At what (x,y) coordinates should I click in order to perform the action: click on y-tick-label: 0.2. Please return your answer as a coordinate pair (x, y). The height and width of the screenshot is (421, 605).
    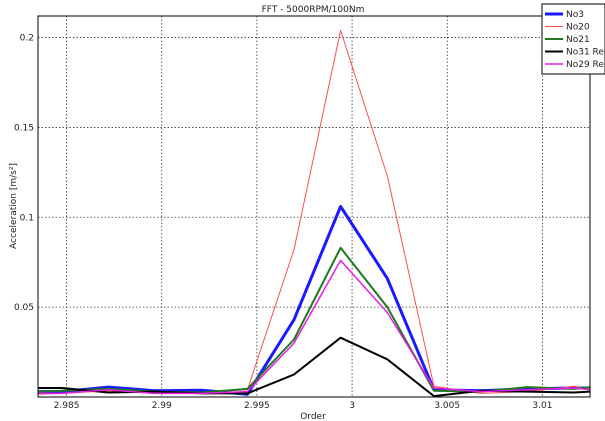
    Looking at the image, I should click on (27, 39).